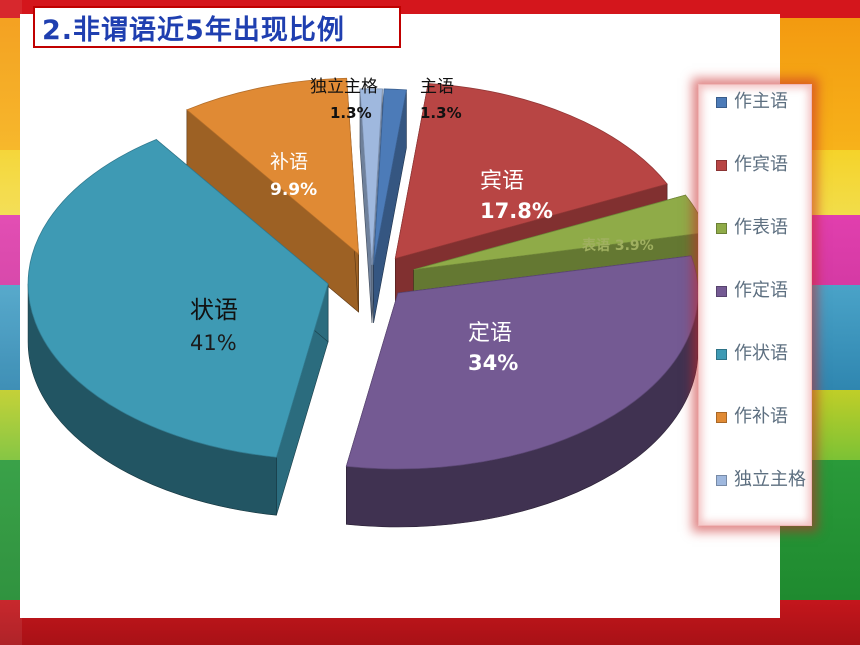  I want to click on data-label-表语: 表语 3.9%, so click(617, 245).